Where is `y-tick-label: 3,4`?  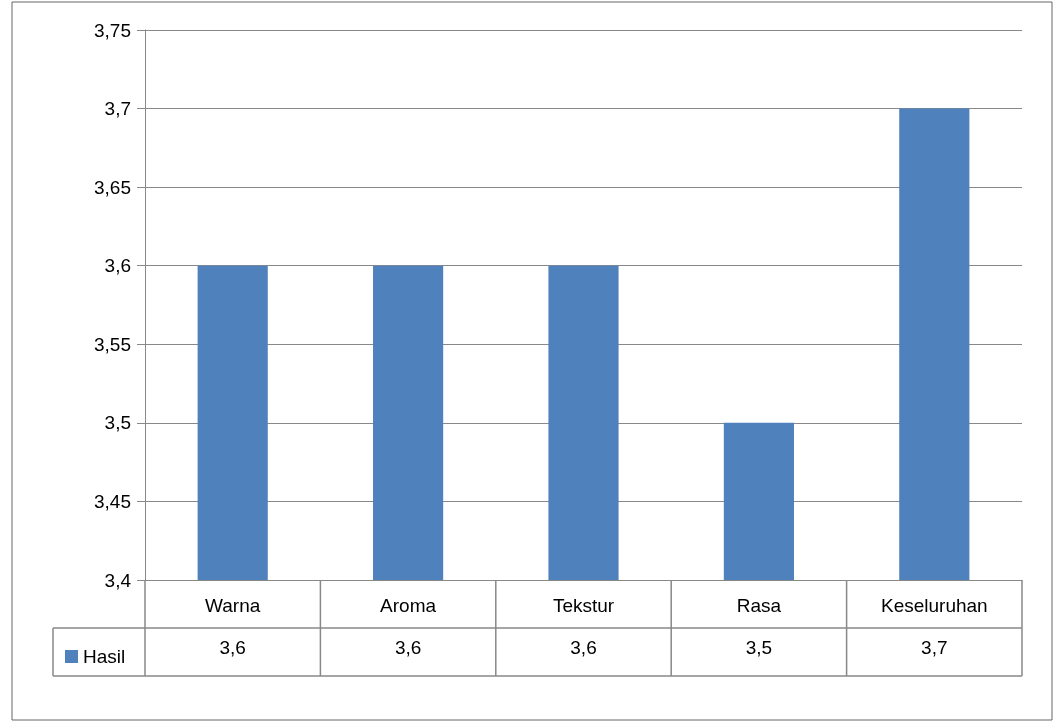
y-tick-label: 3,4 is located at coordinates (118, 580).